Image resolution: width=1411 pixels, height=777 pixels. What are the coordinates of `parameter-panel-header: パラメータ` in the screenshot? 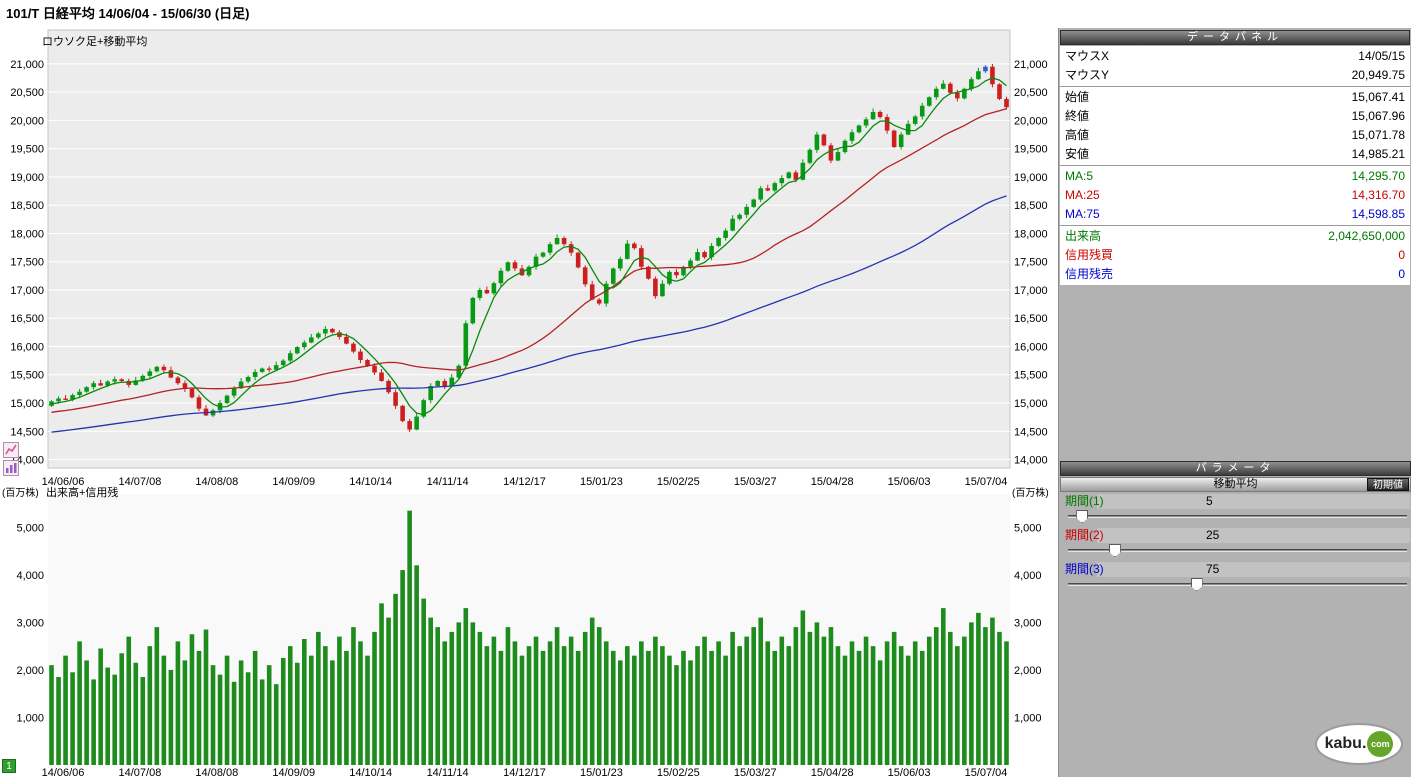 It's located at (1235, 468).